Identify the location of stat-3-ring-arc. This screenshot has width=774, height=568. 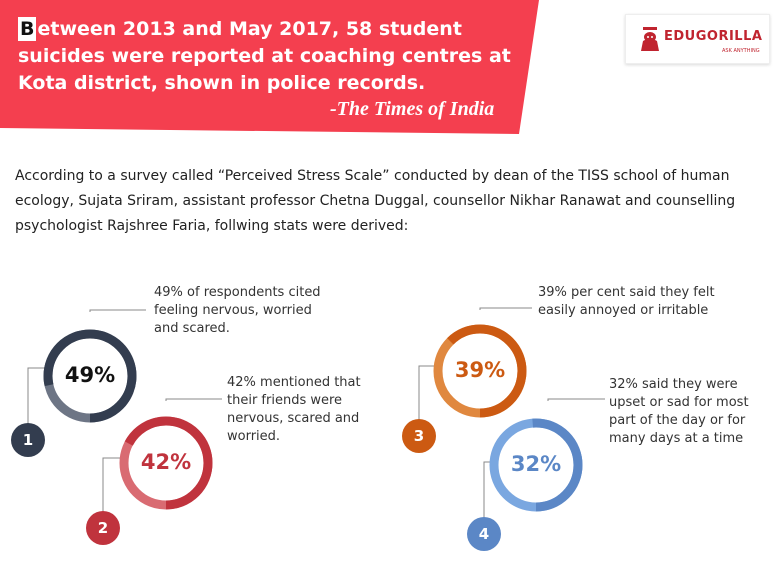
(480, 371).